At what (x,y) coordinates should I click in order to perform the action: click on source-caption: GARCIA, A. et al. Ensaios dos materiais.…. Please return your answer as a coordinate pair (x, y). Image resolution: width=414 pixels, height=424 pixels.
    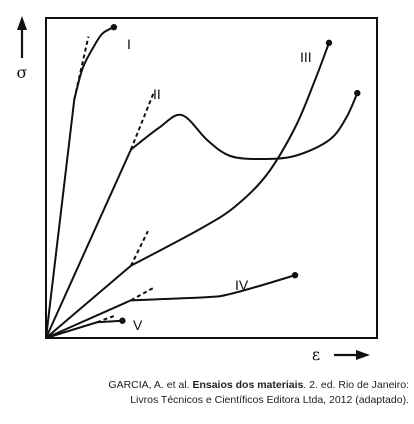
    Looking at the image, I should click on (204, 393).